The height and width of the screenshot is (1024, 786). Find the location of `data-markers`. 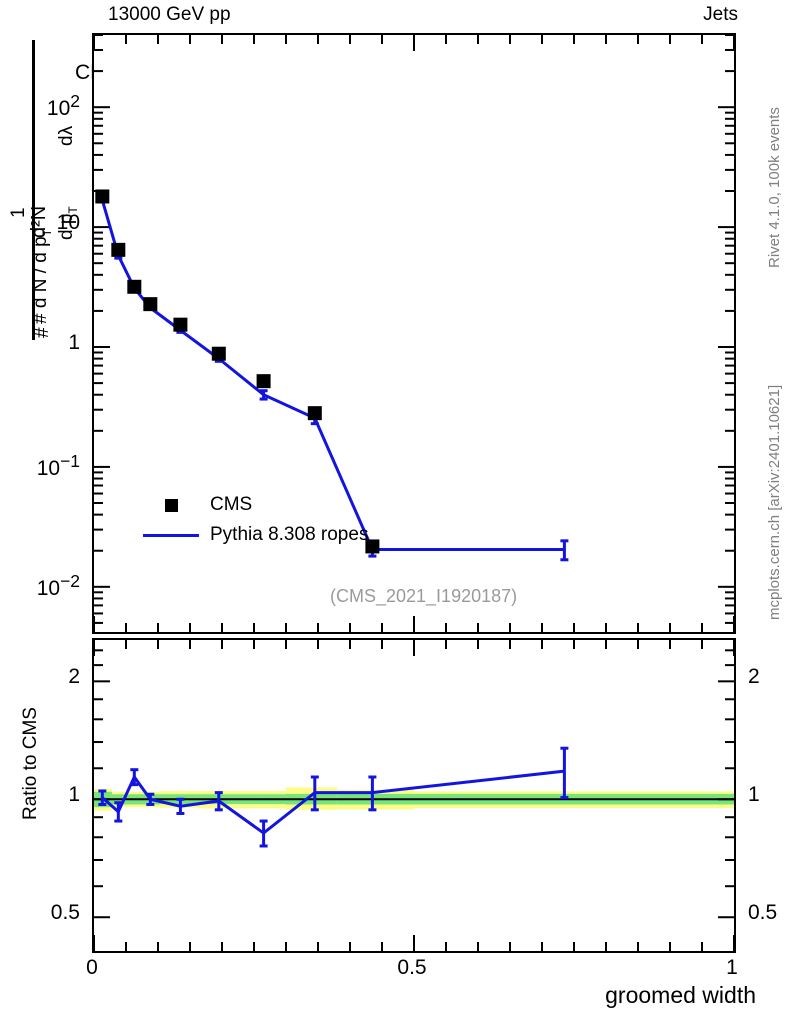

data-markers is located at coordinates (237, 371).